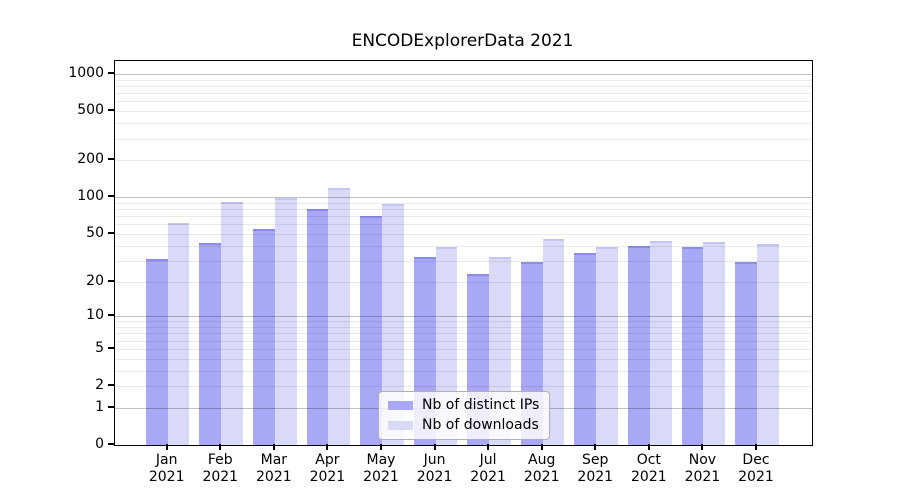 This screenshot has width=900, height=500. Describe the element at coordinates (232, 323) in the screenshot. I see `bar-downloads-feb` at that location.